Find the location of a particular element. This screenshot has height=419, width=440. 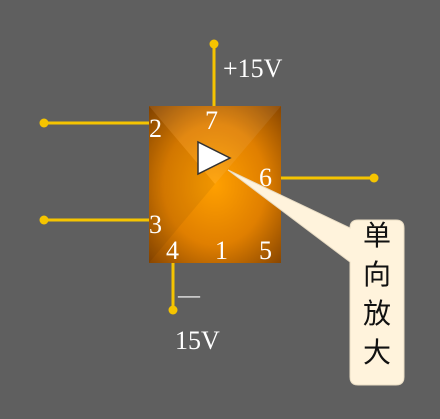

callout-char: 单 is located at coordinates (376, 235).